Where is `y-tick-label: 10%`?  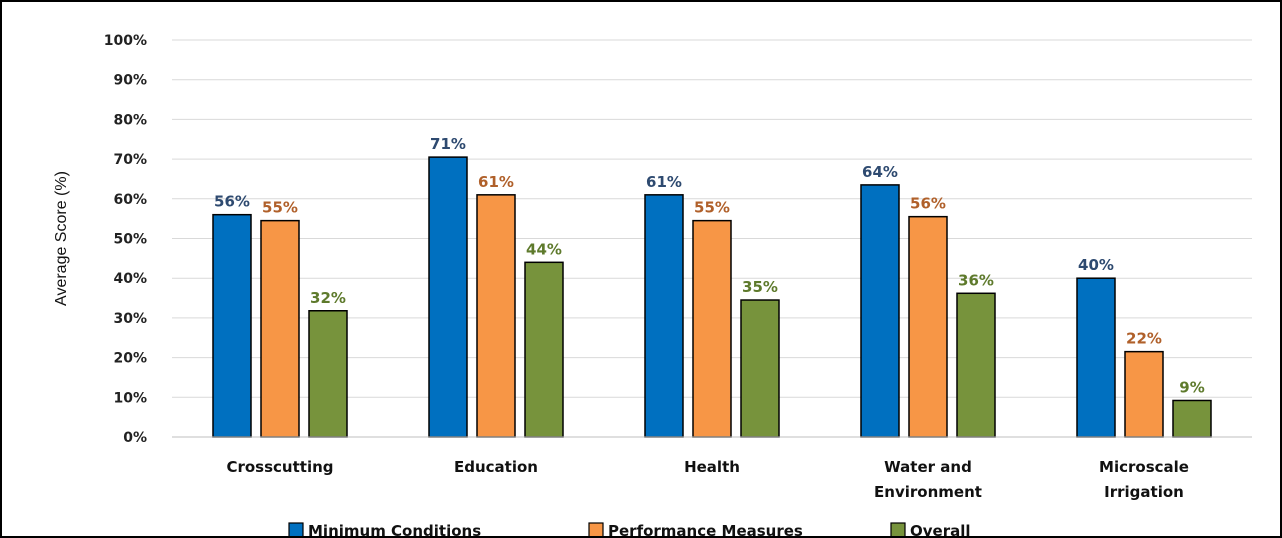 y-tick-label: 10% is located at coordinates (130, 398).